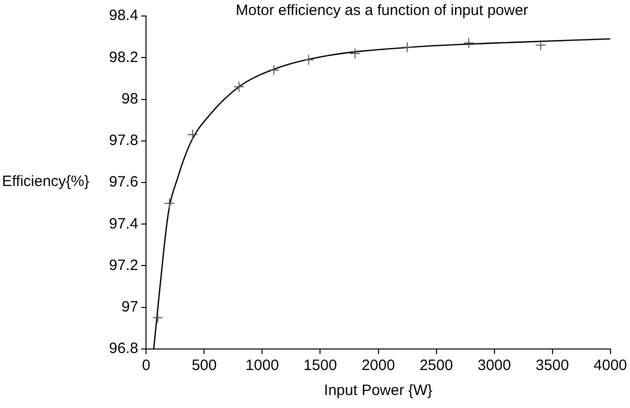 The height and width of the screenshot is (408, 630). I want to click on x-tick-label: 3000, so click(494, 365).